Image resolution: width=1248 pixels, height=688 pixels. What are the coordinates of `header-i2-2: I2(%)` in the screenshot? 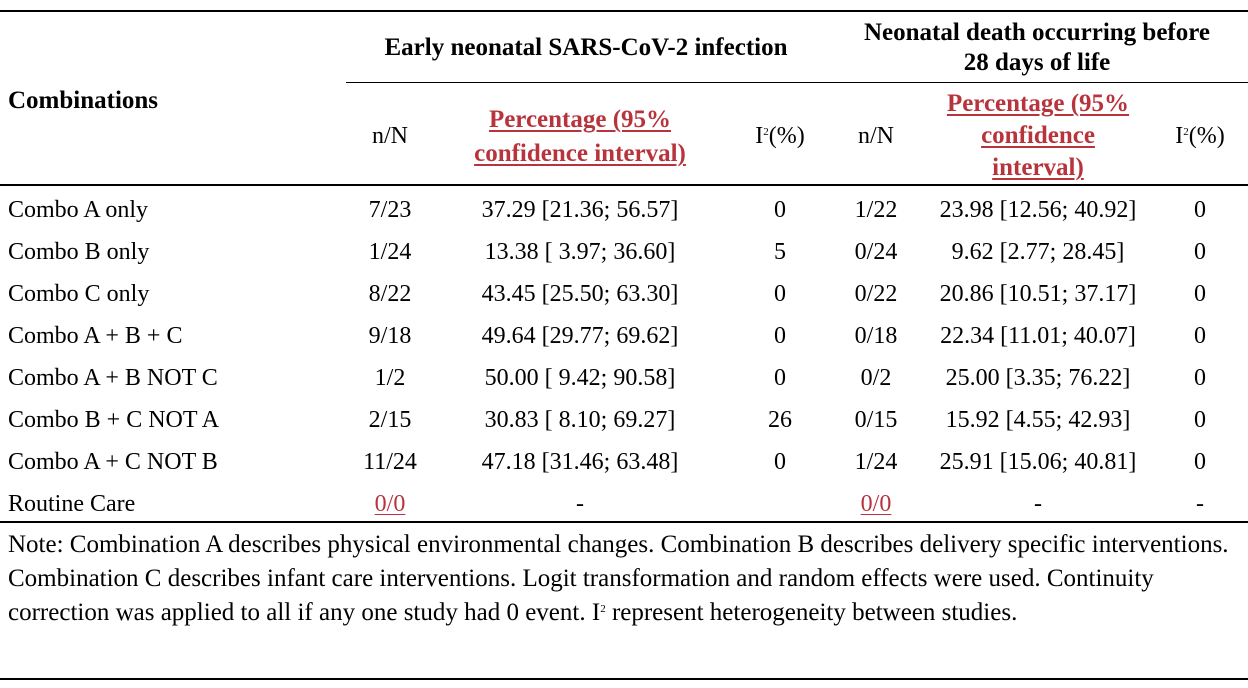 It's located at (1200, 136).